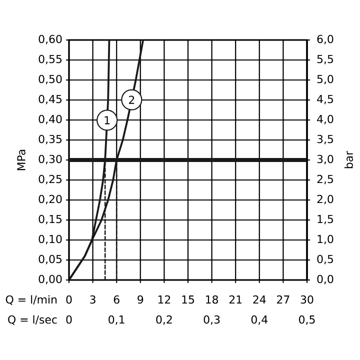 The width and height of the screenshot is (360, 360). What do you see at coordinates (32, 320) in the screenshot?
I see `x2-axis-title: Q = l/sec` at bounding box center [32, 320].